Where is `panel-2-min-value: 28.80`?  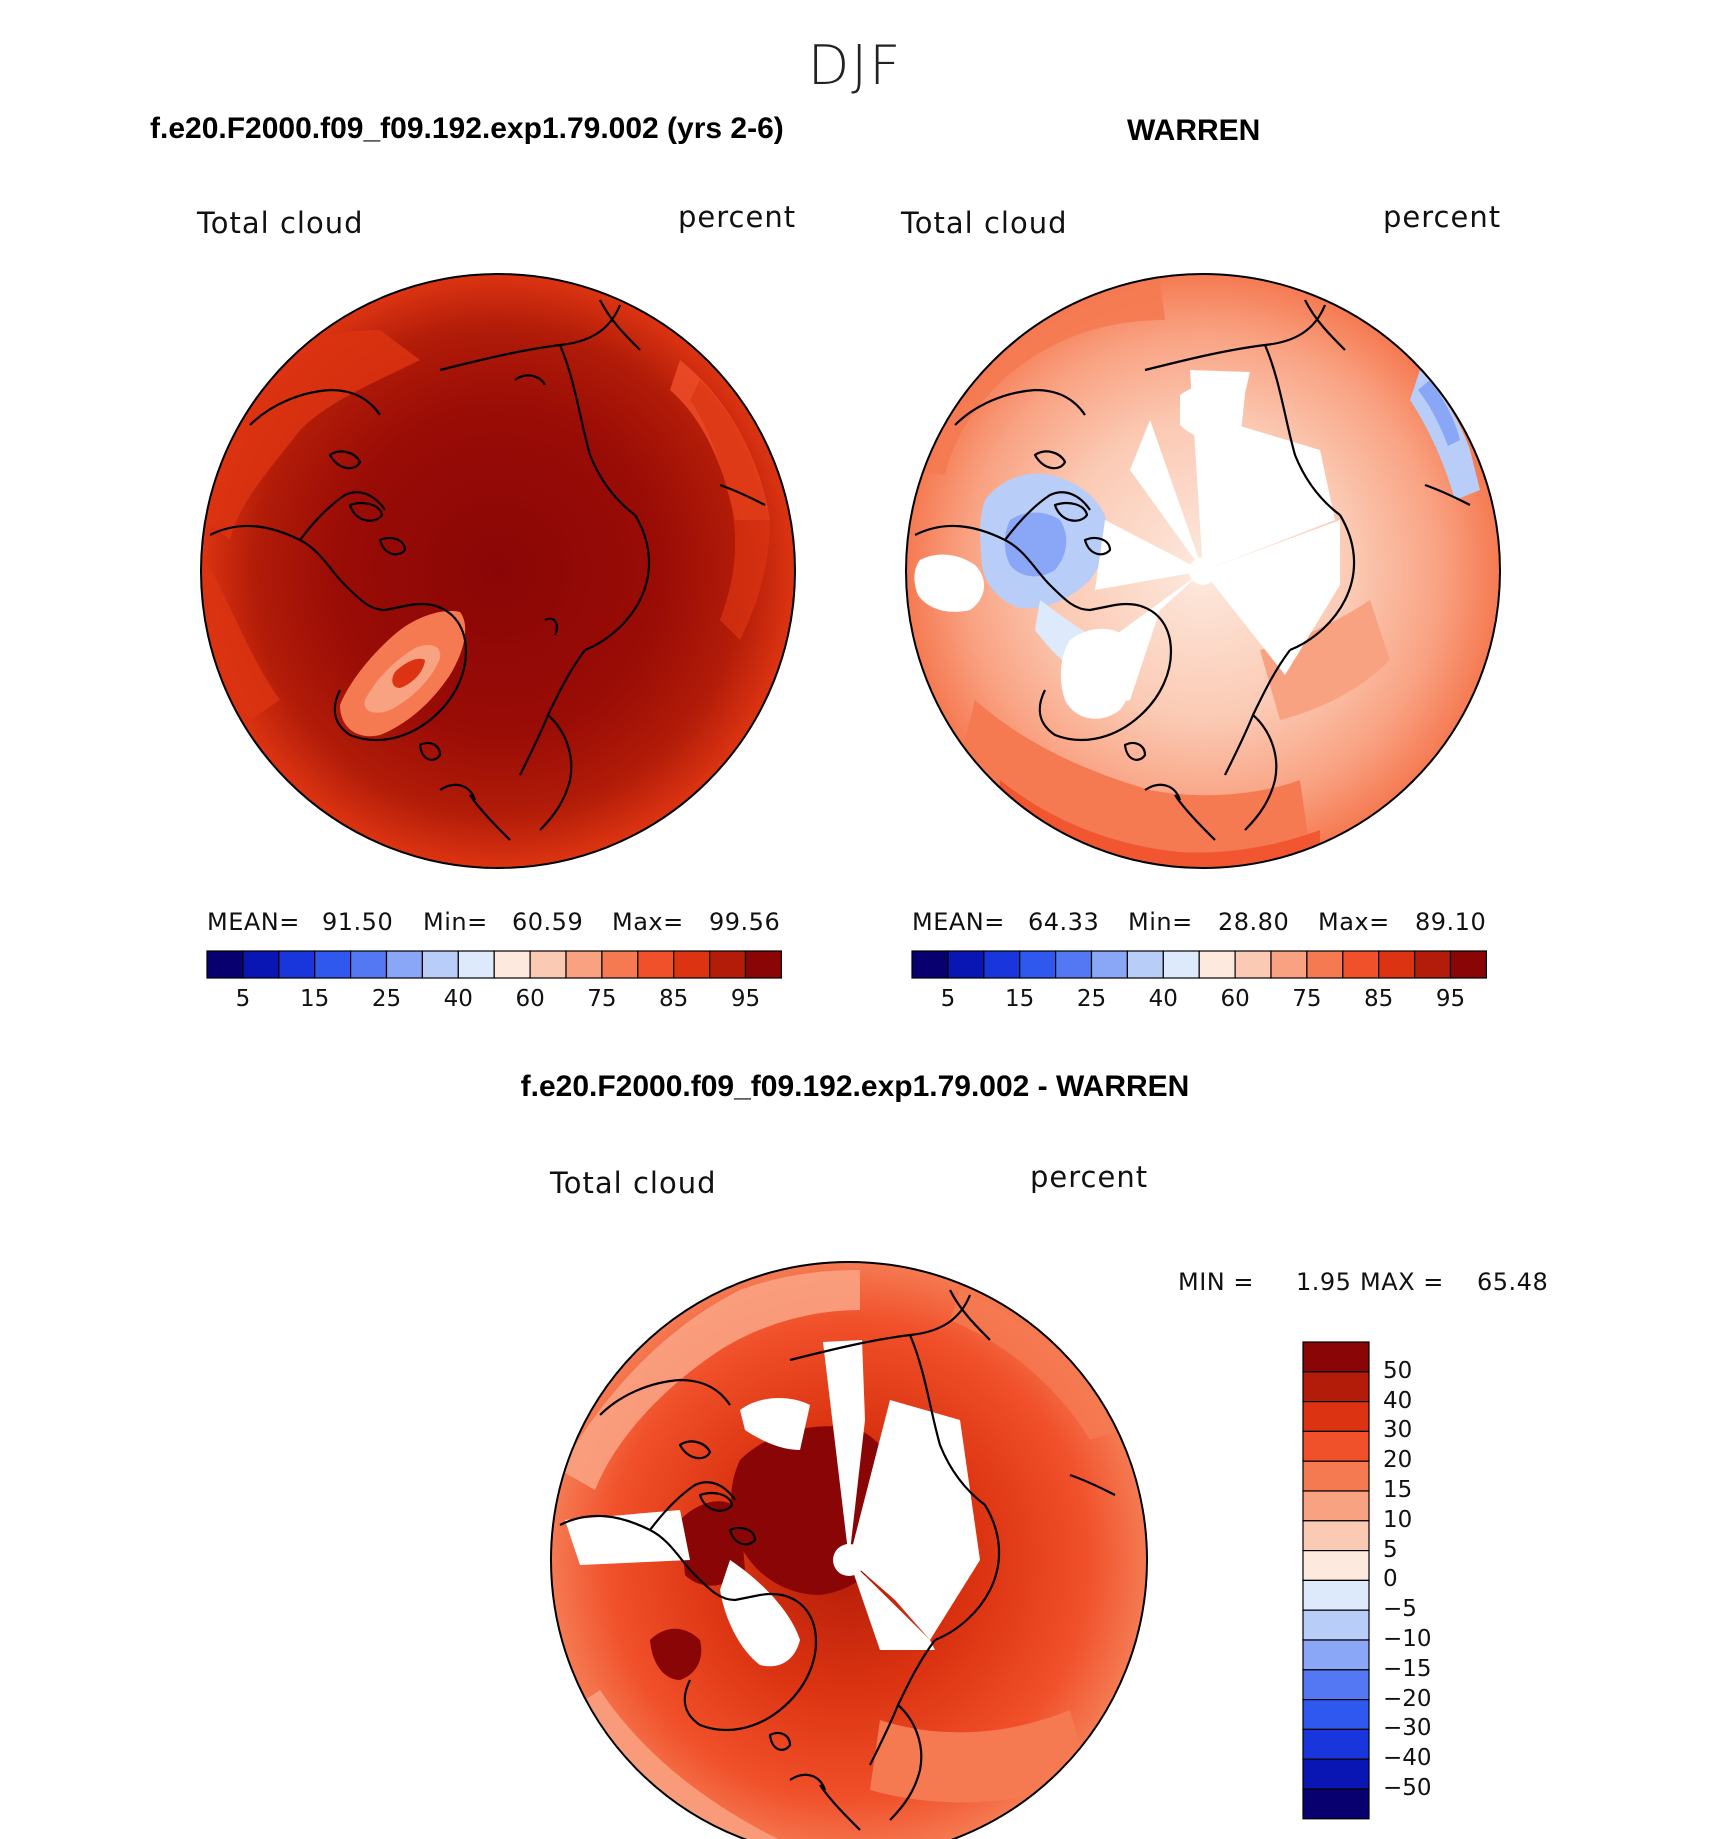 panel-2-min-value: 28.80 is located at coordinates (1254, 922).